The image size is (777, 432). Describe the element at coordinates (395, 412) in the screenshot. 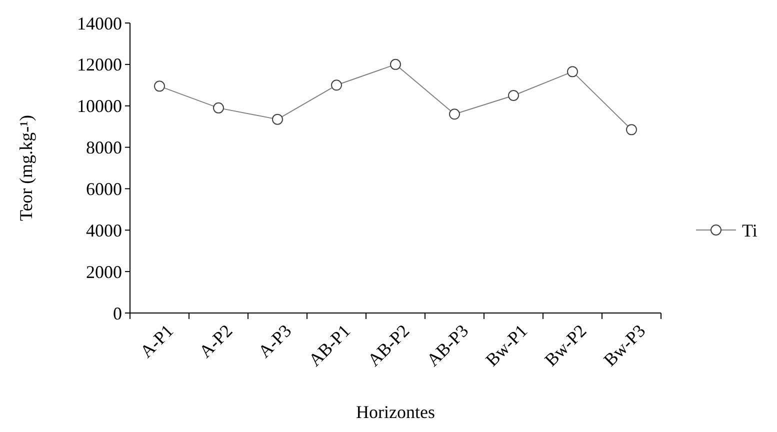

I see `x-axis-title: Horizontes` at that location.